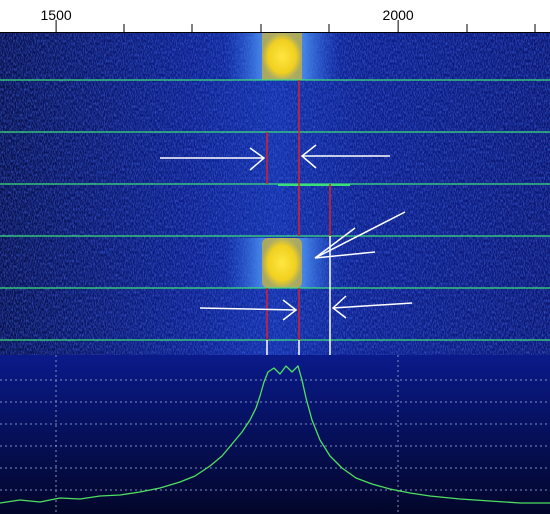 Image resolution: width=550 pixels, height=514 pixels. What do you see at coordinates (329, 28) in the screenshot?
I see `minor-ticks` at bounding box center [329, 28].